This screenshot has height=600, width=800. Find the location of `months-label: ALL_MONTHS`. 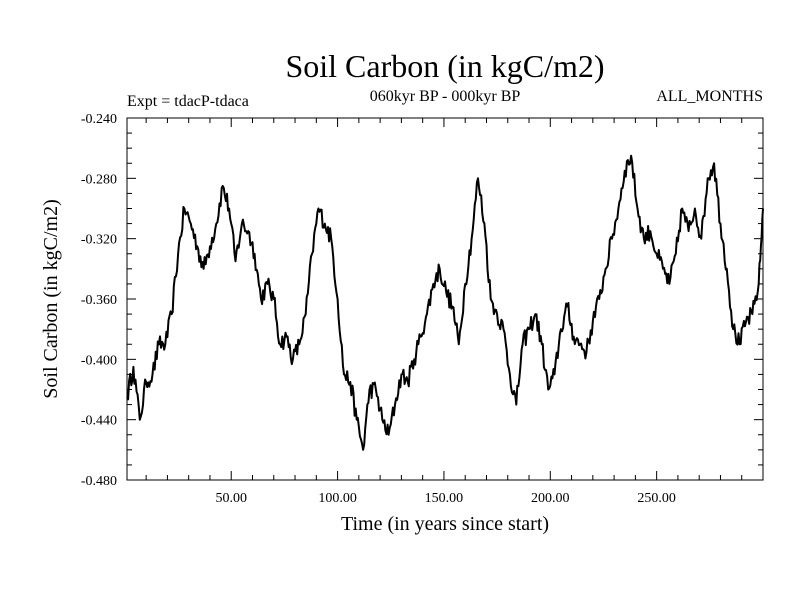

months-label: ALL_MONTHS is located at coordinates (709, 96).